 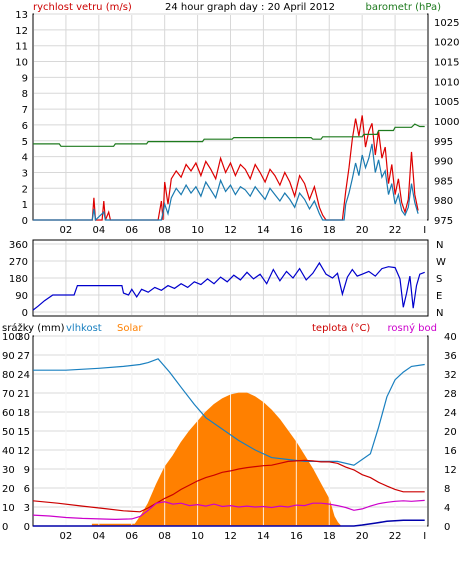 I want to click on pressure-line, so click(x=229, y=135).